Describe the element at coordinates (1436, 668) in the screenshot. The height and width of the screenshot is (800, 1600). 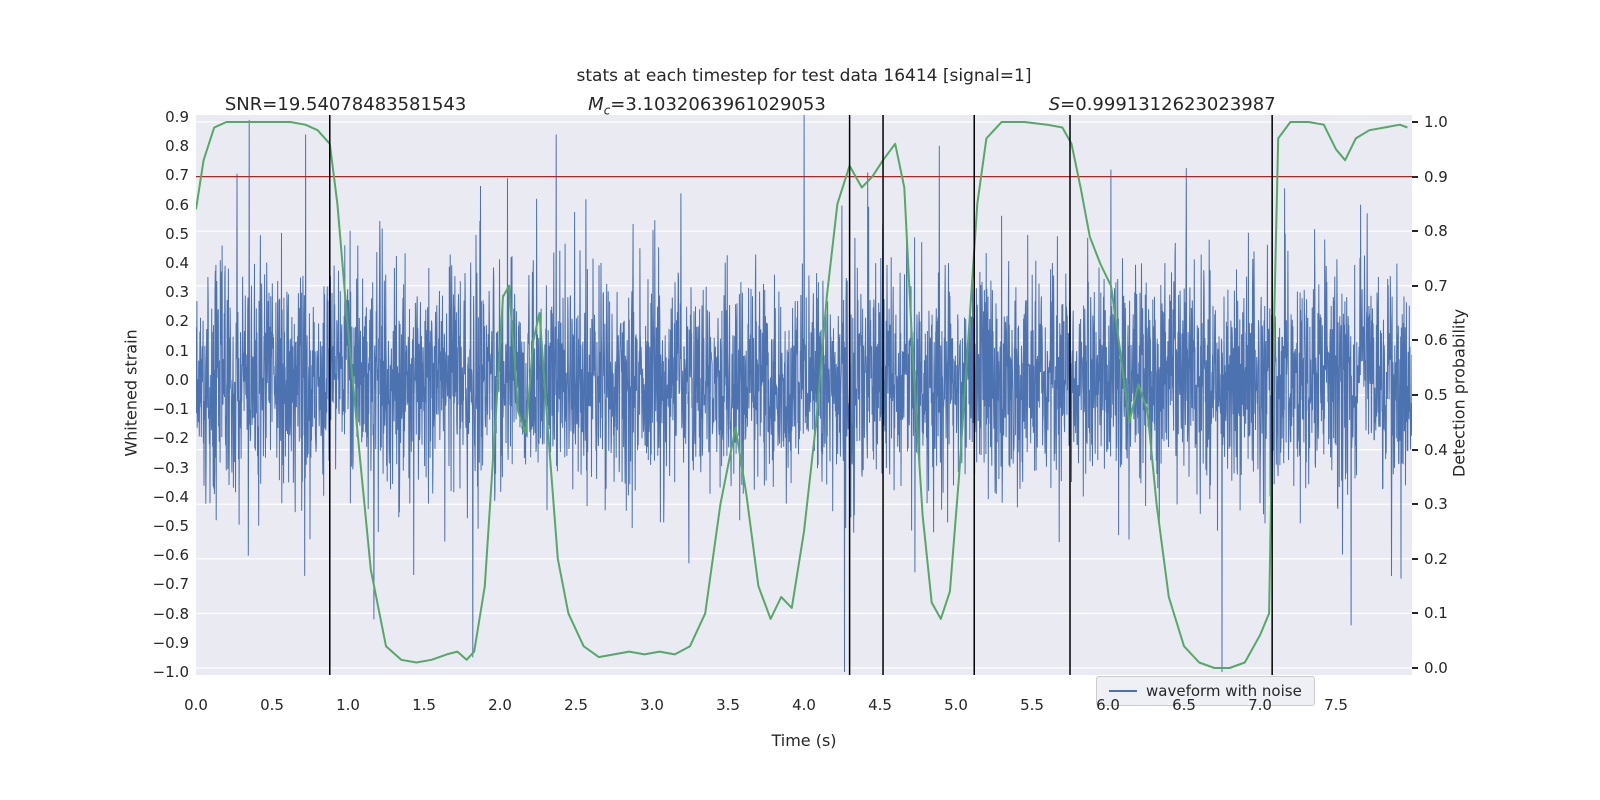
I see `right-y-tick-label: 0.0` at that location.